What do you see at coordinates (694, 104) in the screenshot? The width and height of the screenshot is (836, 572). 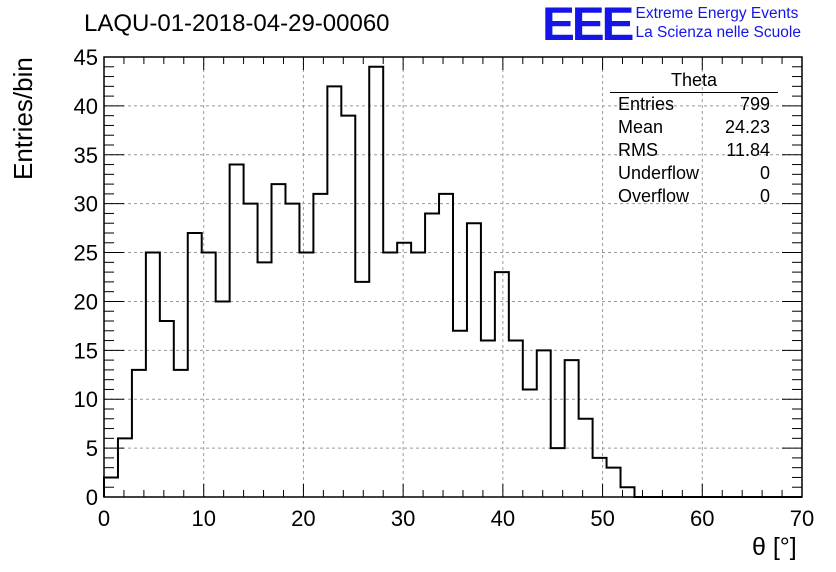 I see `stats-row-entries: Entries 799` at bounding box center [694, 104].